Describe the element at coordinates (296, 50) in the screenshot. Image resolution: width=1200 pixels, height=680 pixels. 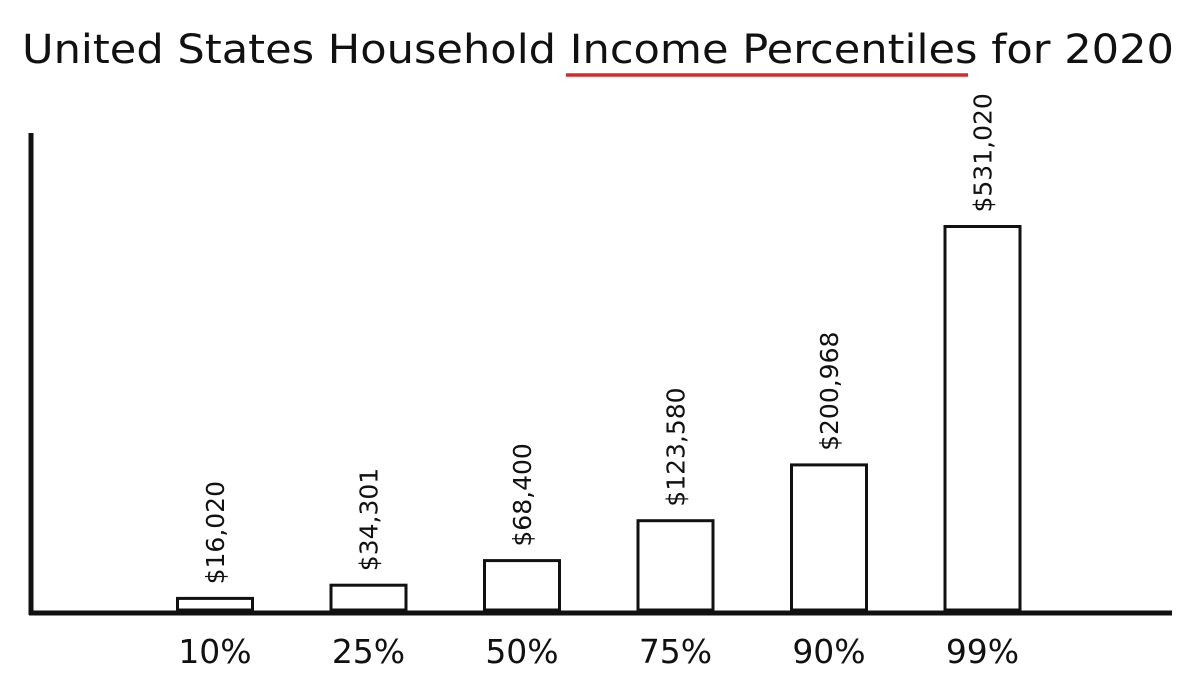
I see `title-part-before: United States Household` at that location.